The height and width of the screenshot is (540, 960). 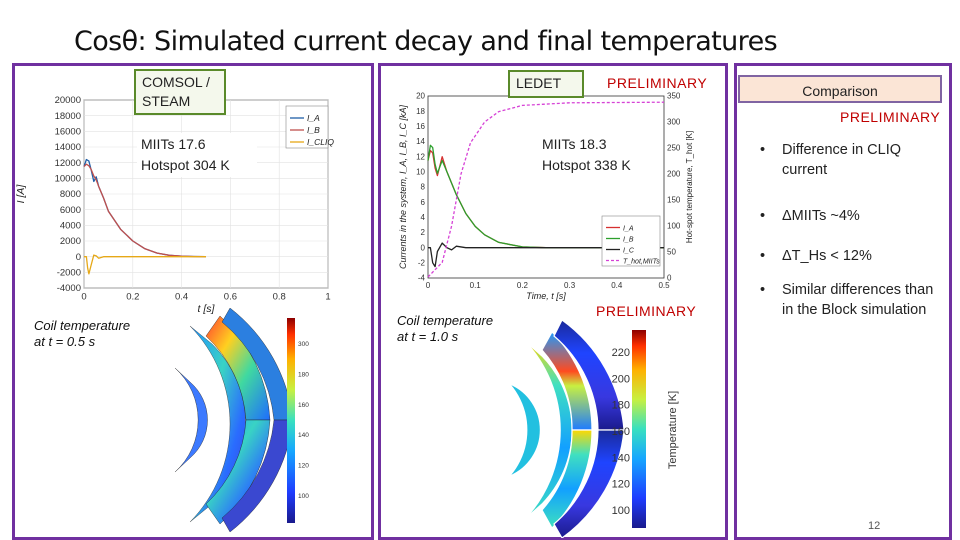 What do you see at coordinates (674, 200) in the screenshot?
I see `y2-tick-label: 150` at bounding box center [674, 200].